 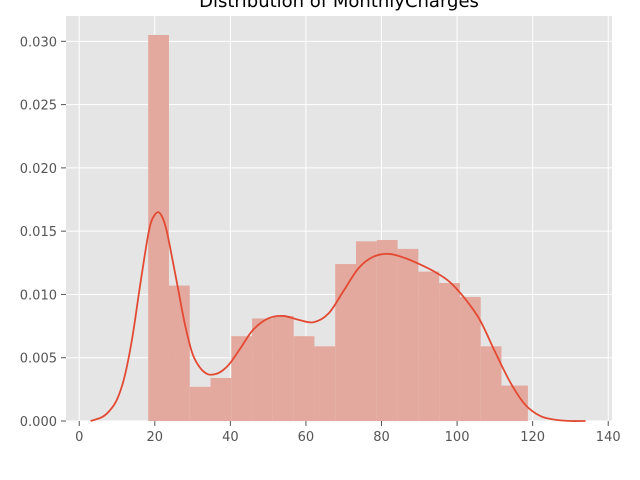 I want to click on y-tick-label: 0.010, so click(x=38, y=295).